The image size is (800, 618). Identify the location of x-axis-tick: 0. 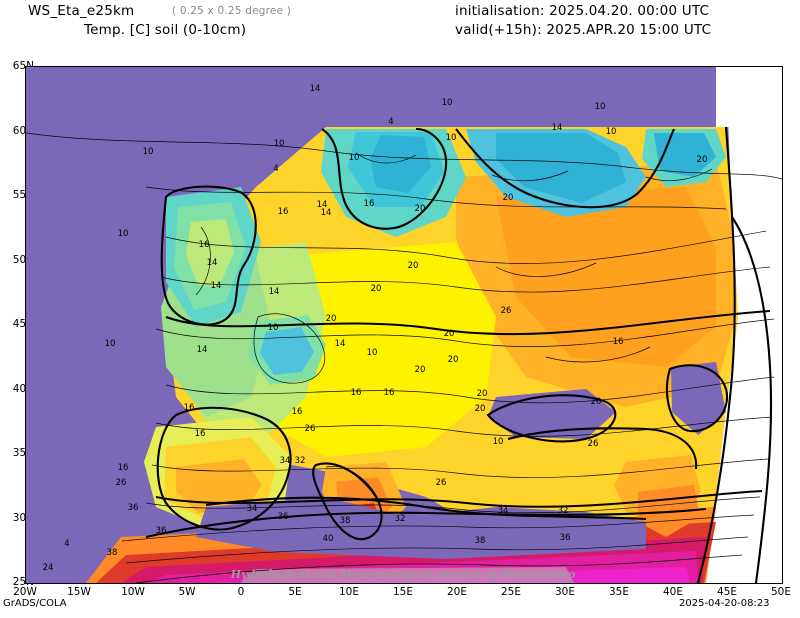
(241, 592).